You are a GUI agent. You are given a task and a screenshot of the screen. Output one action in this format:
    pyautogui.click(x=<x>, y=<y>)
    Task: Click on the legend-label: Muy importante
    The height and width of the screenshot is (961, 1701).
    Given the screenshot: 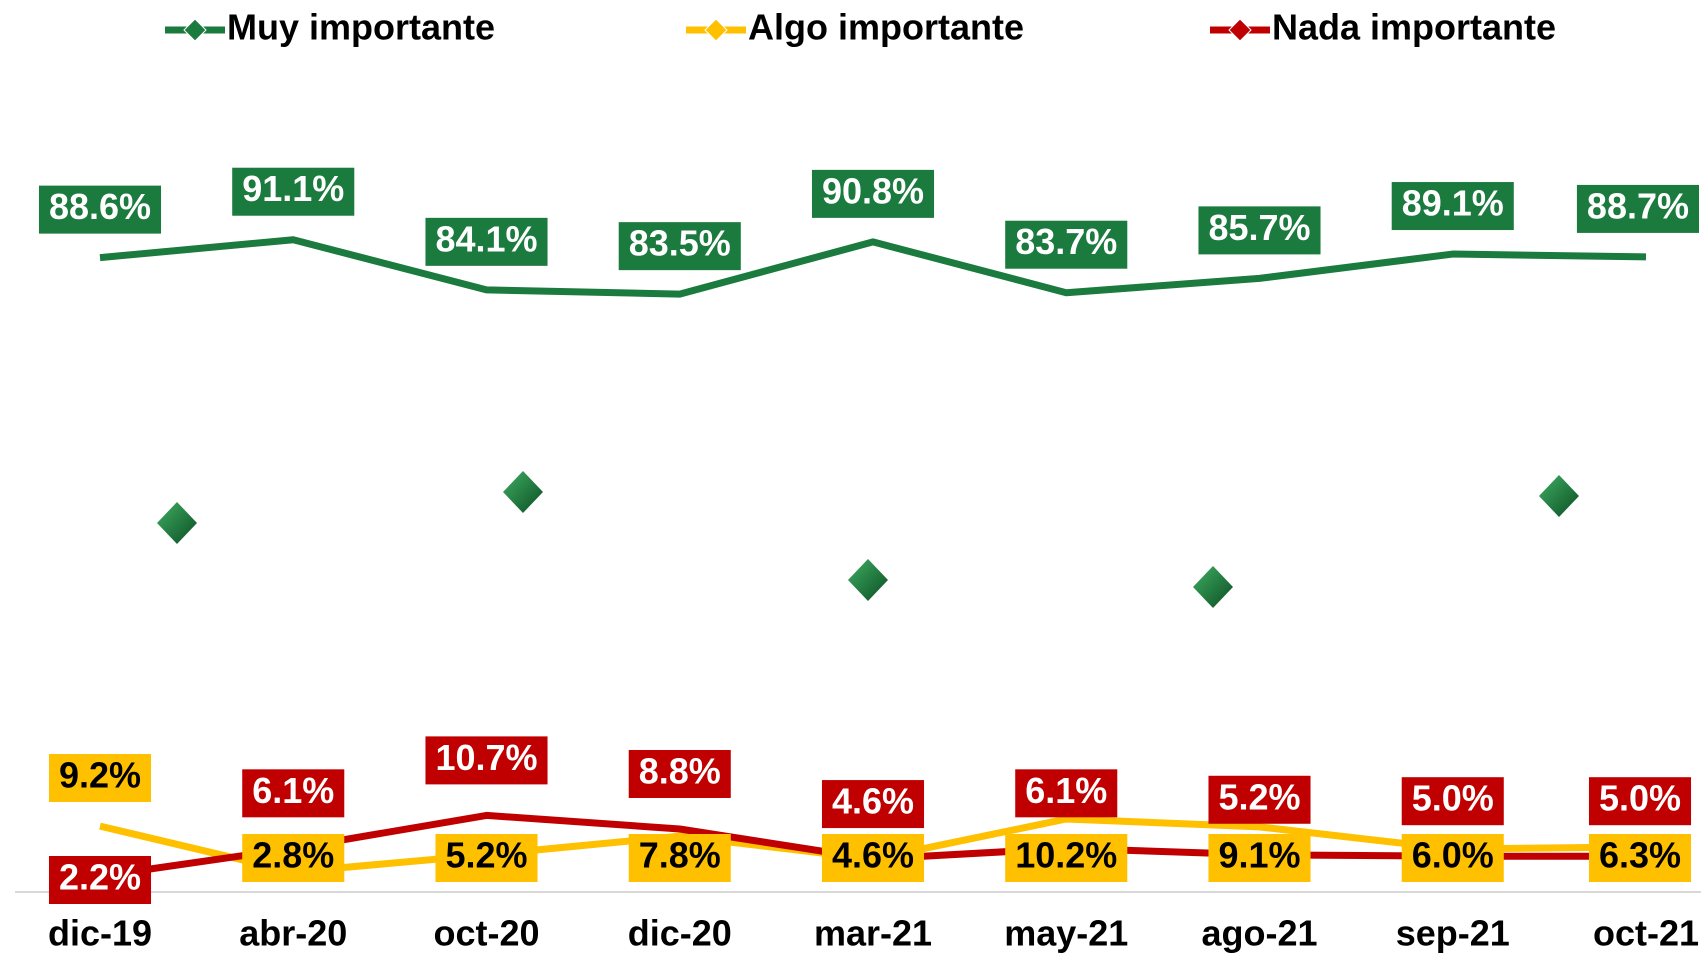 What is the action you would take?
    pyautogui.click(x=361, y=27)
    